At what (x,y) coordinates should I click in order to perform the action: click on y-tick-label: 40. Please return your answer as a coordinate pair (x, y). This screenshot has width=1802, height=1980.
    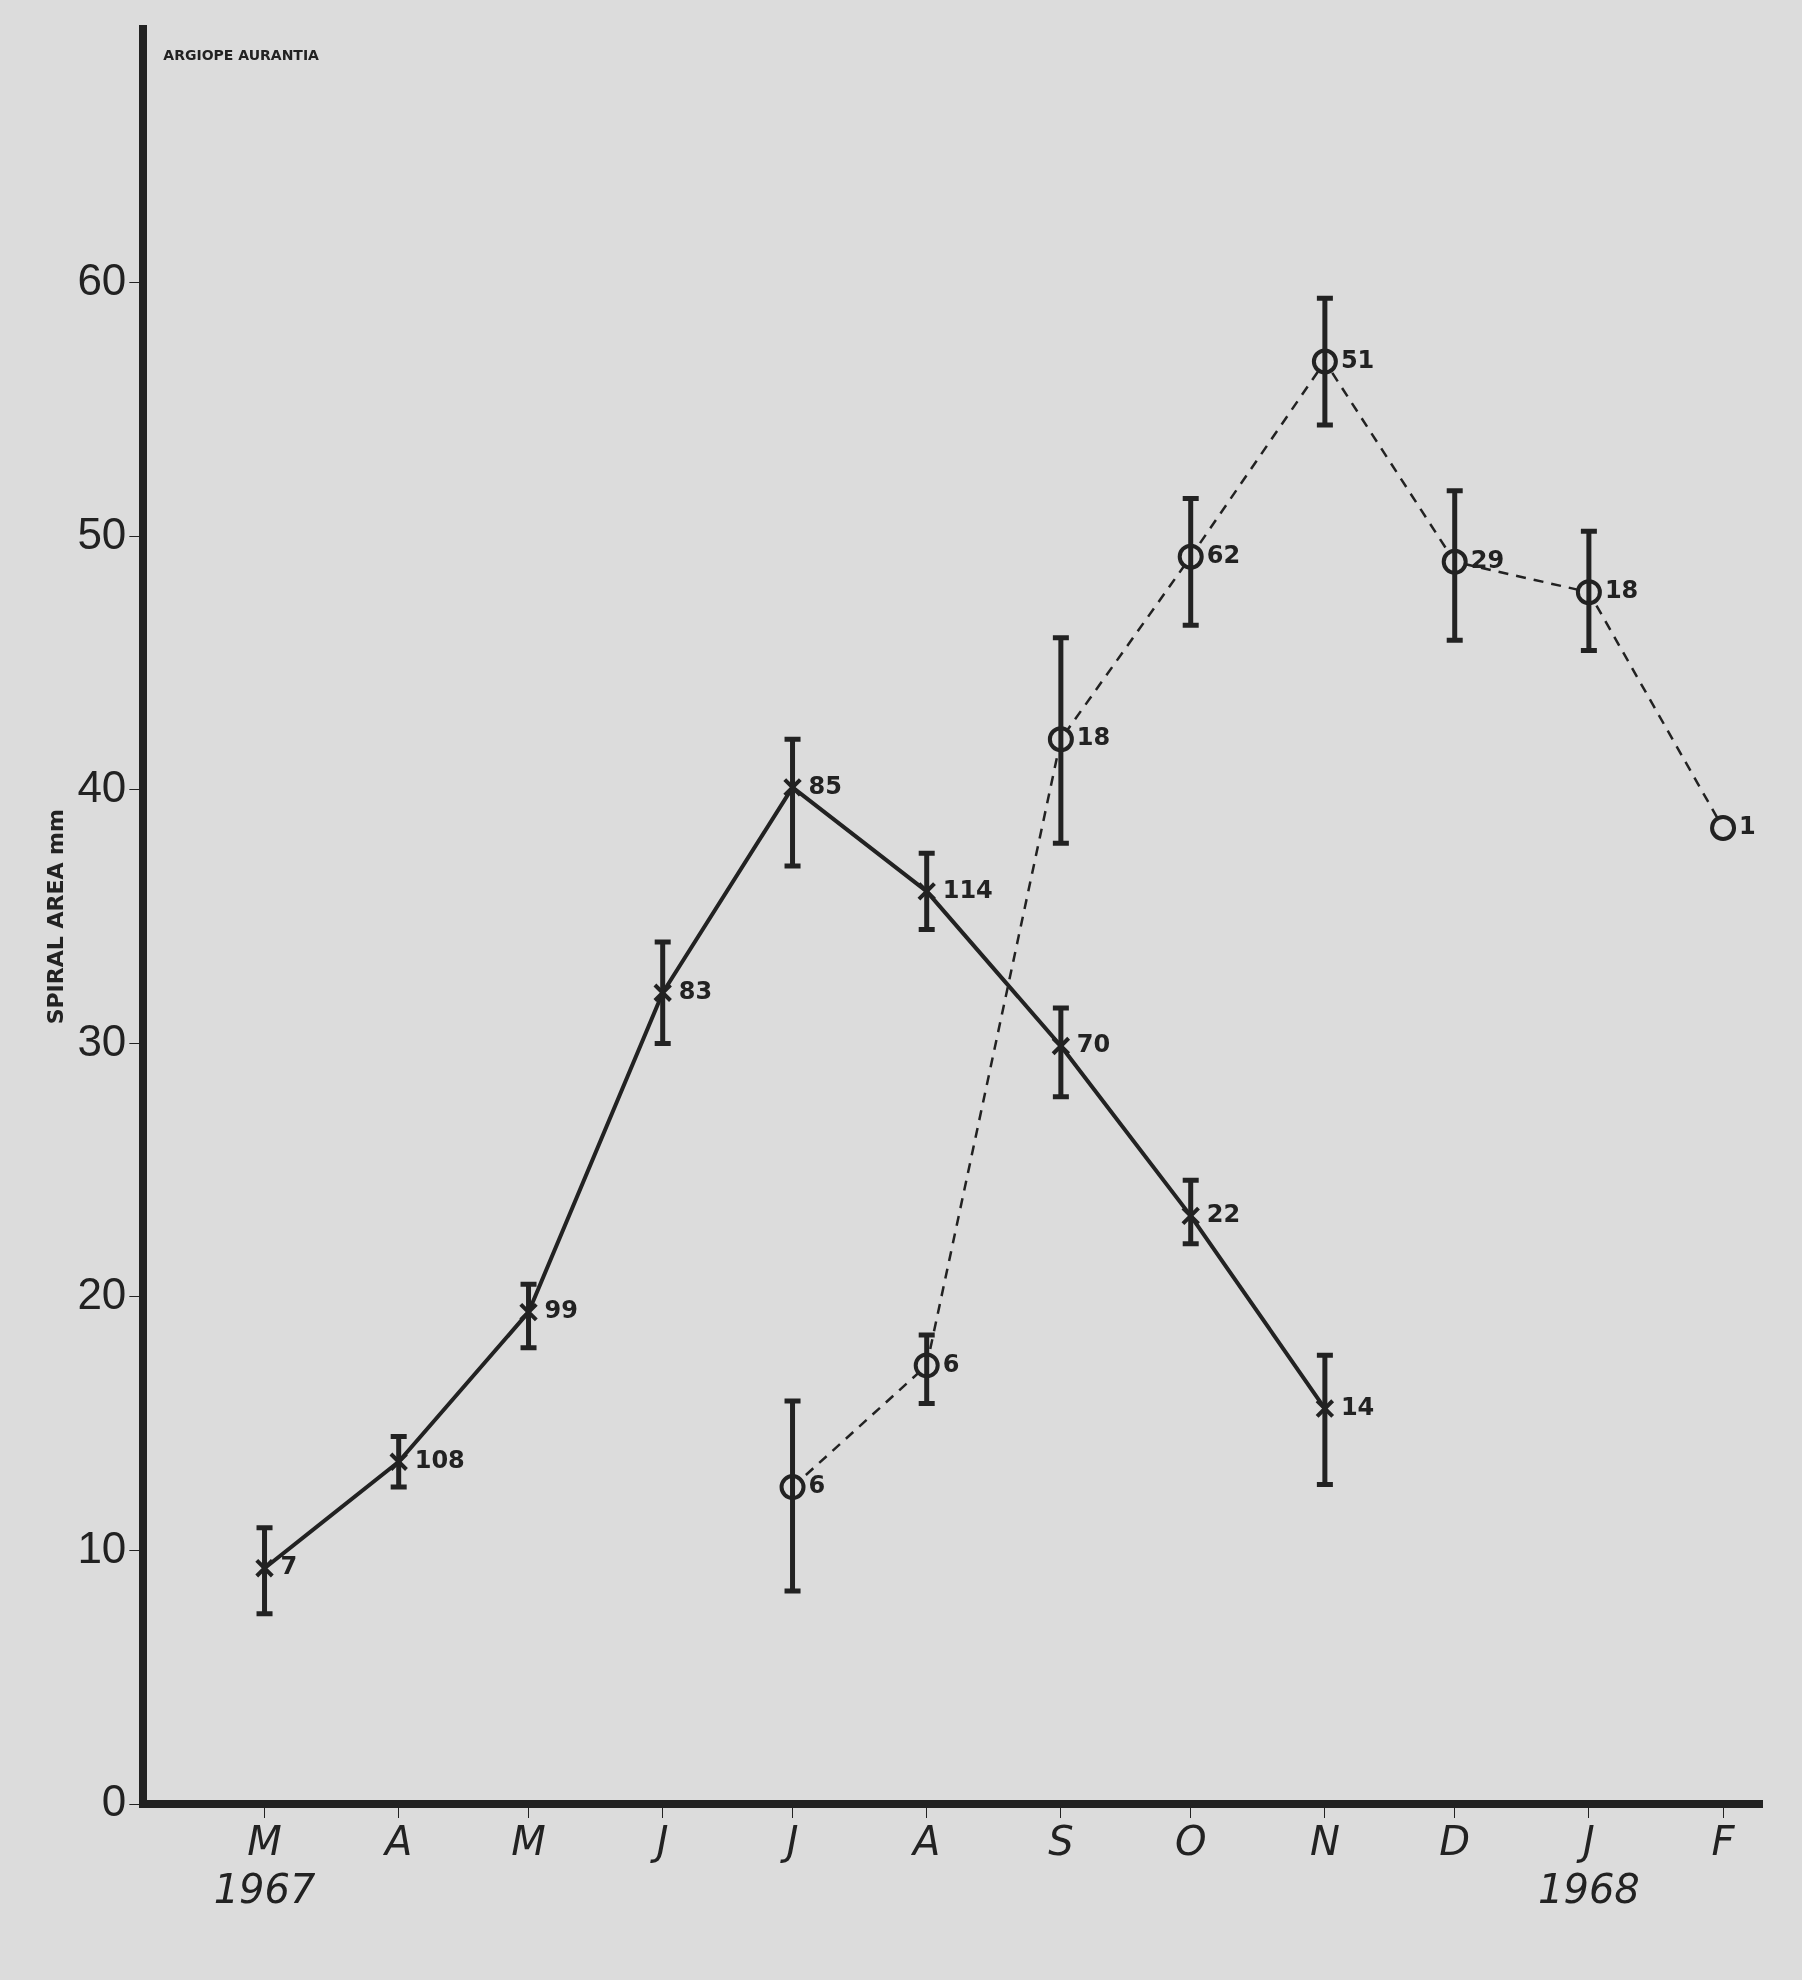
    Looking at the image, I should click on (102, 787).